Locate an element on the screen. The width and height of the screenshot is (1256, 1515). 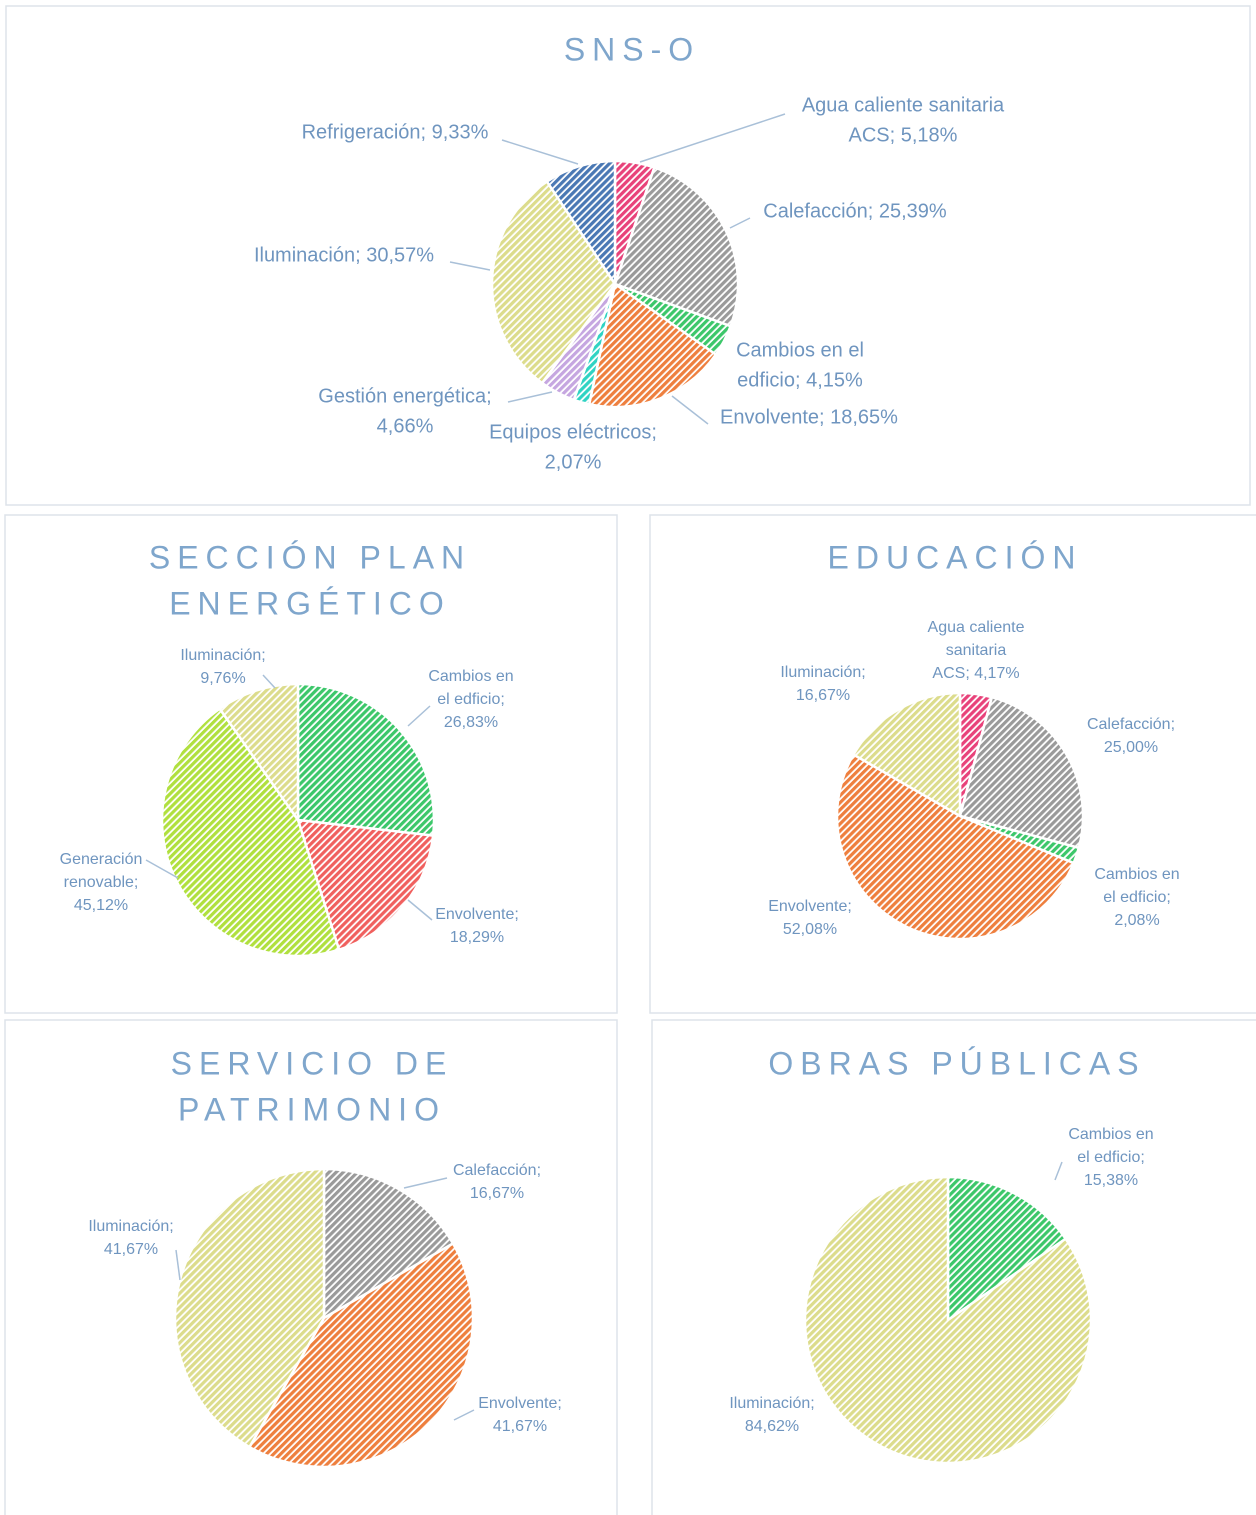
data-label: edficio; 4,15% is located at coordinates (800, 380).